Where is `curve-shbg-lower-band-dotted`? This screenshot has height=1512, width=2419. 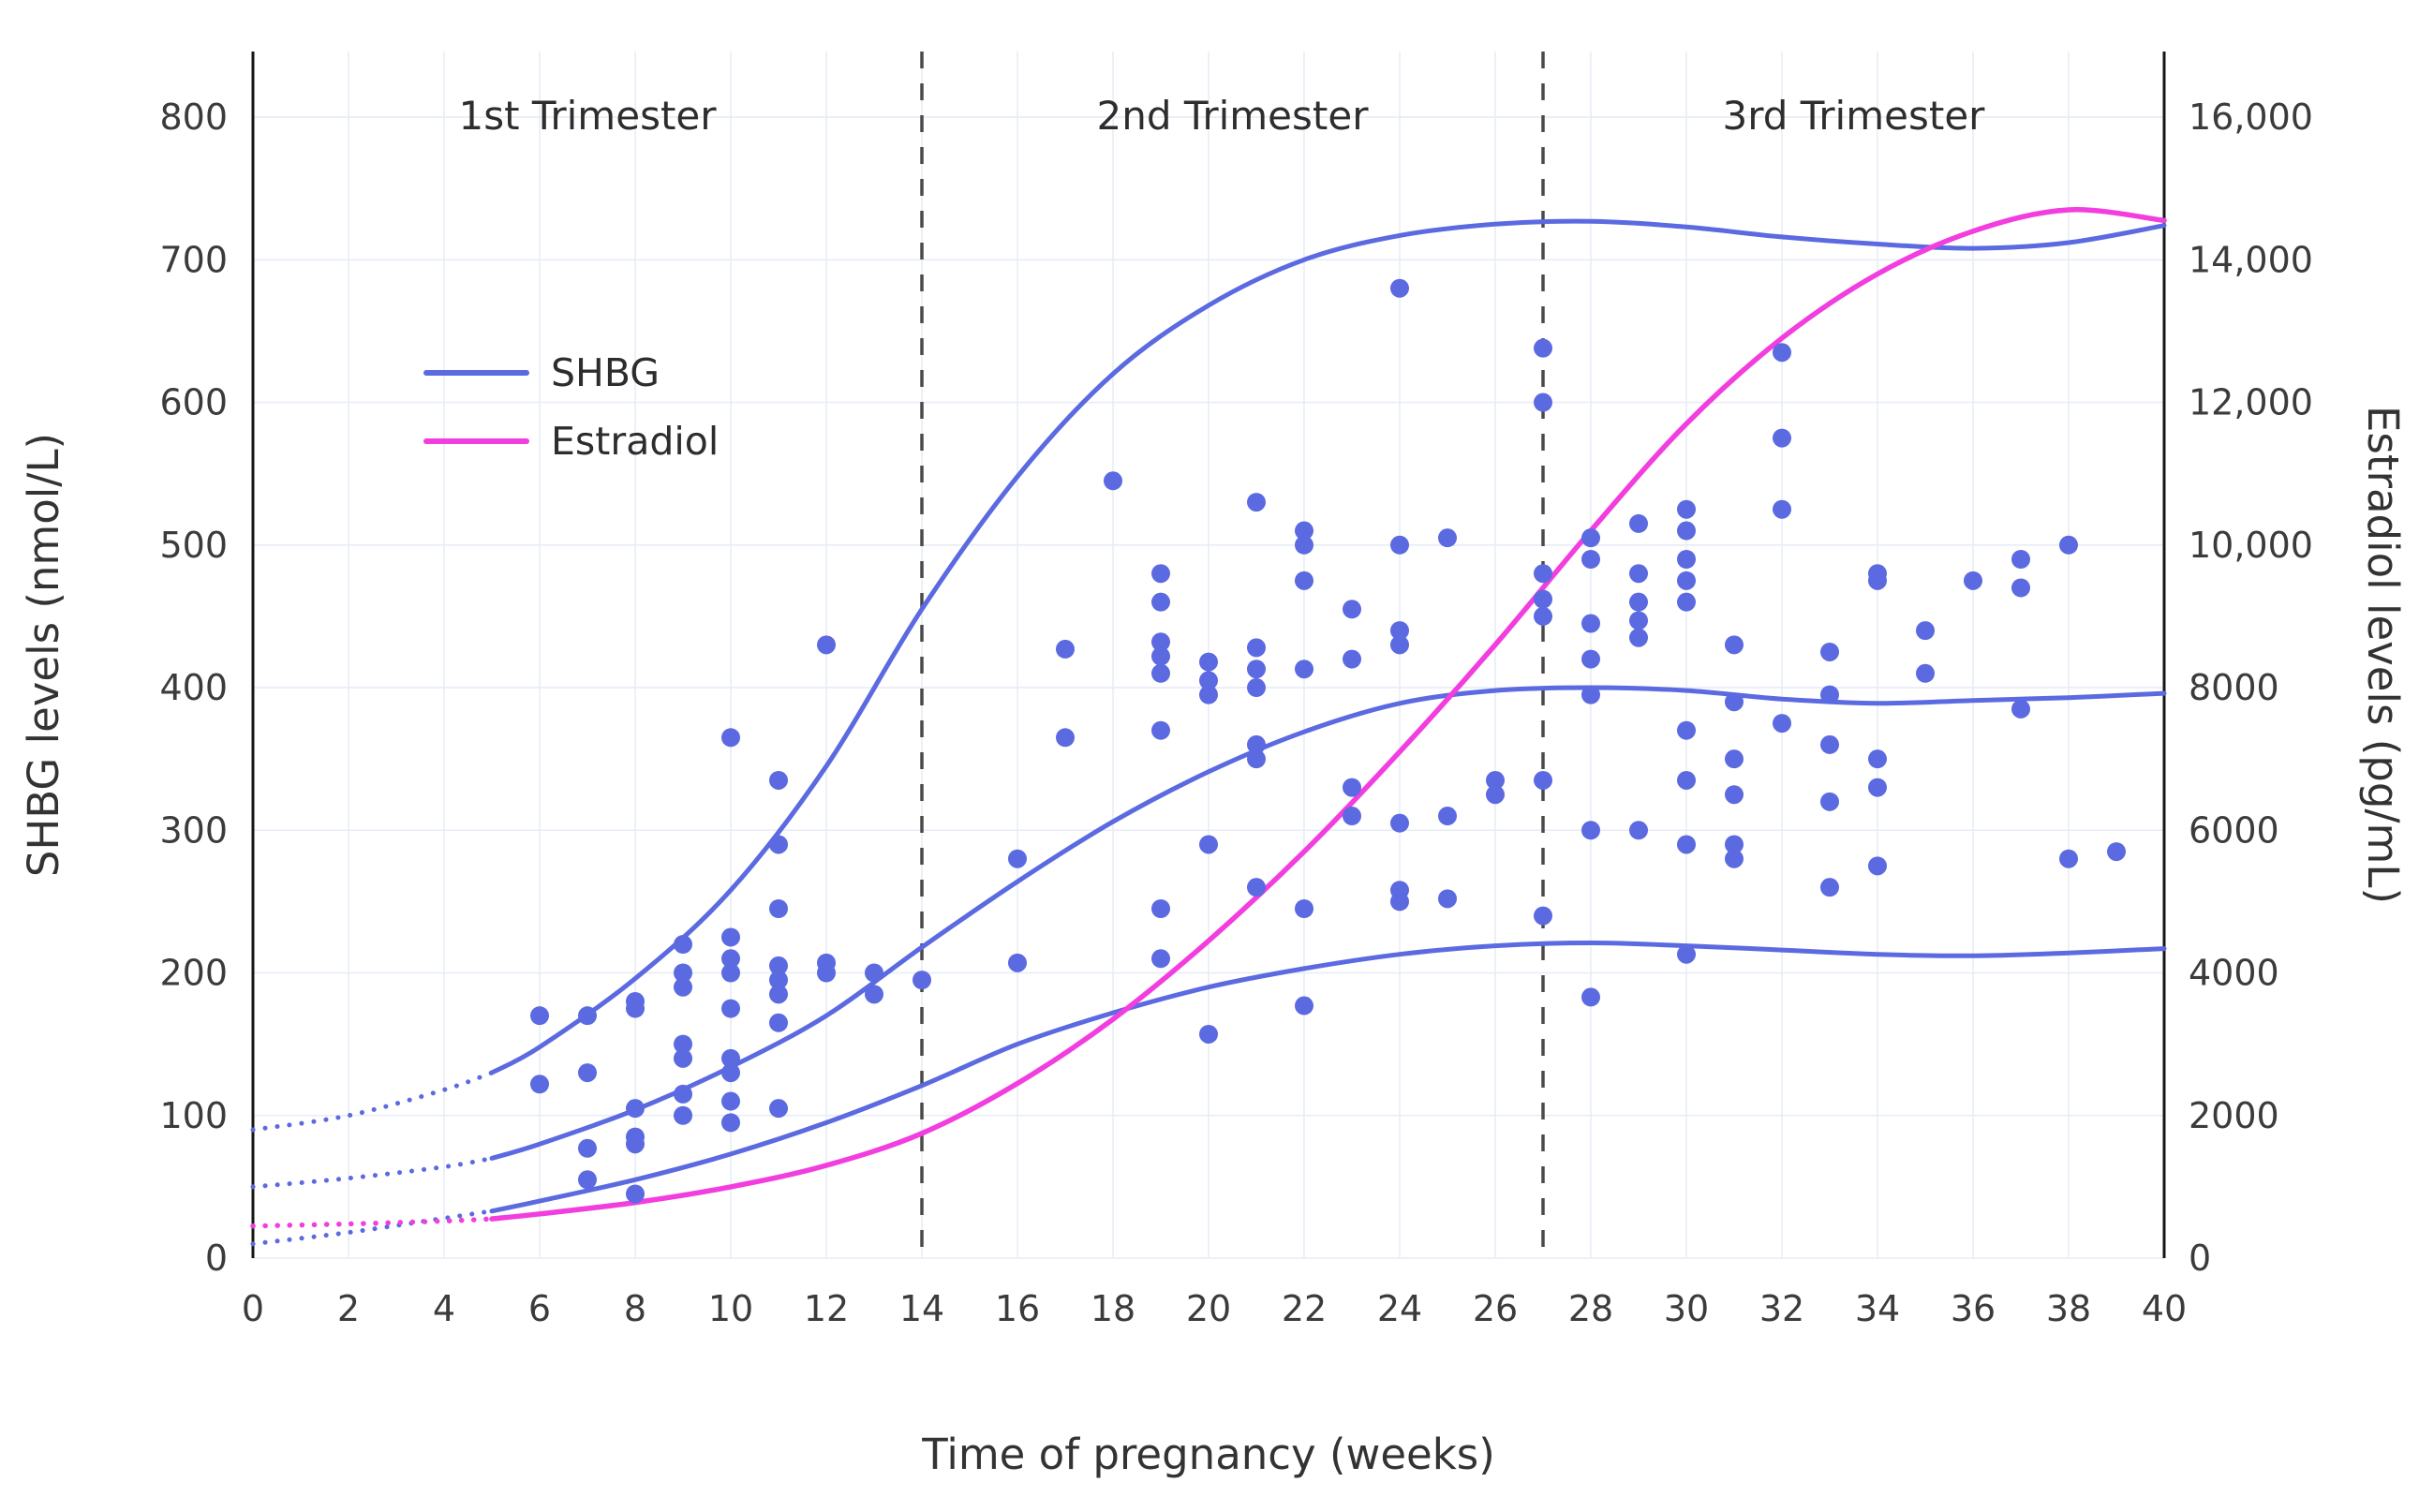
curve-shbg-lower-band-dotted is located at coordinates (372, 1227).